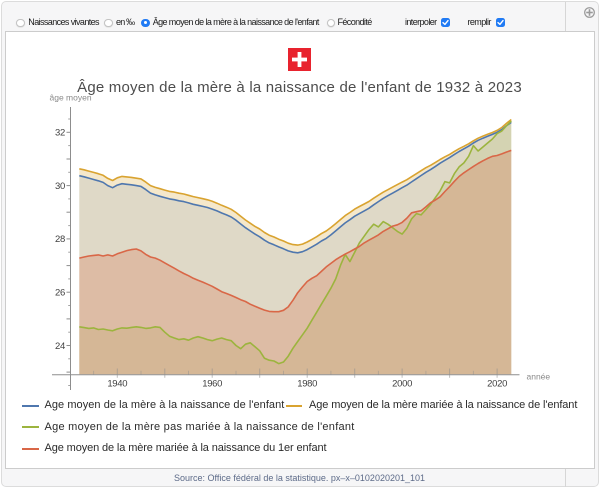 This screenshot has height=488, width=600. Describe the element at coordinates (60, 346) in the screenshot. I see `svg-text: 24` at that location.